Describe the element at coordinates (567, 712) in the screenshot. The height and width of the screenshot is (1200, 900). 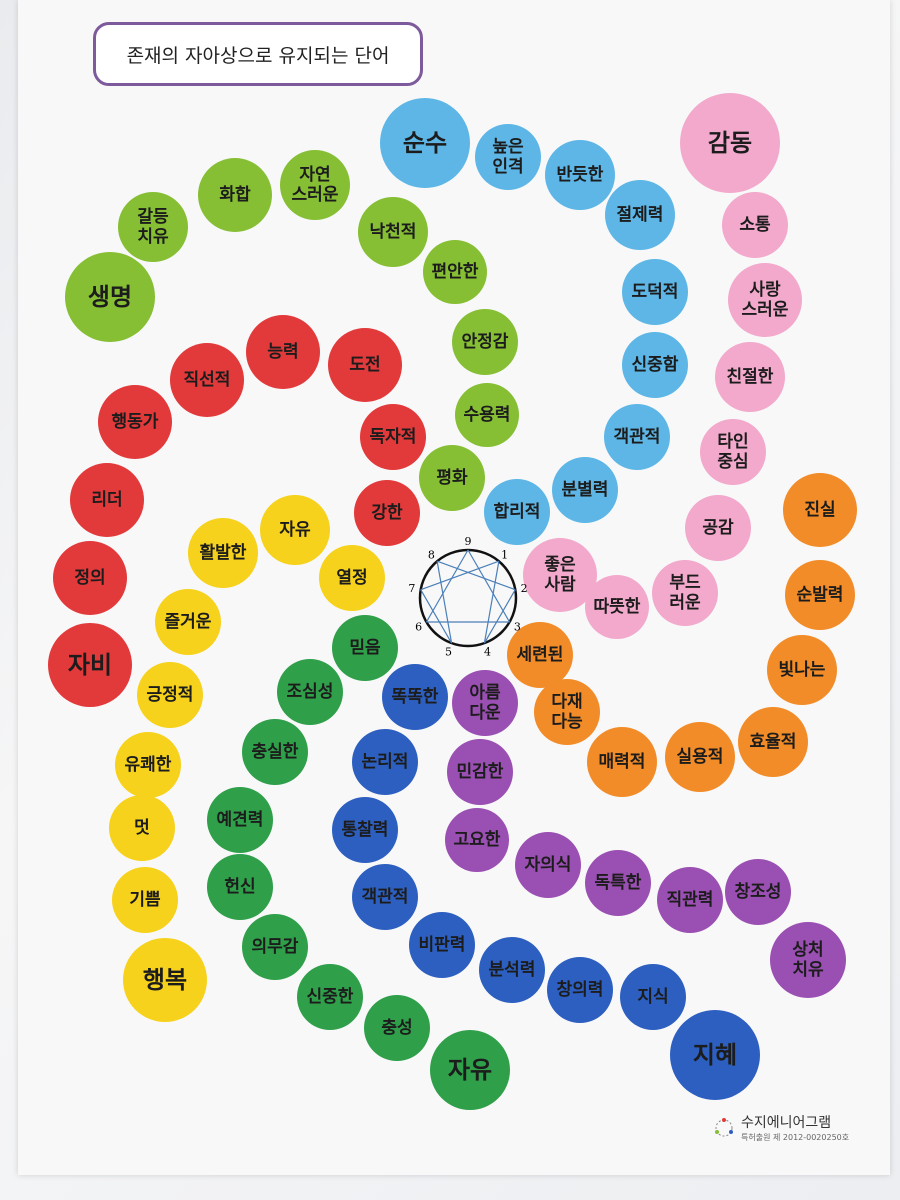
I see `word-circle: 다재 다능` at that location.